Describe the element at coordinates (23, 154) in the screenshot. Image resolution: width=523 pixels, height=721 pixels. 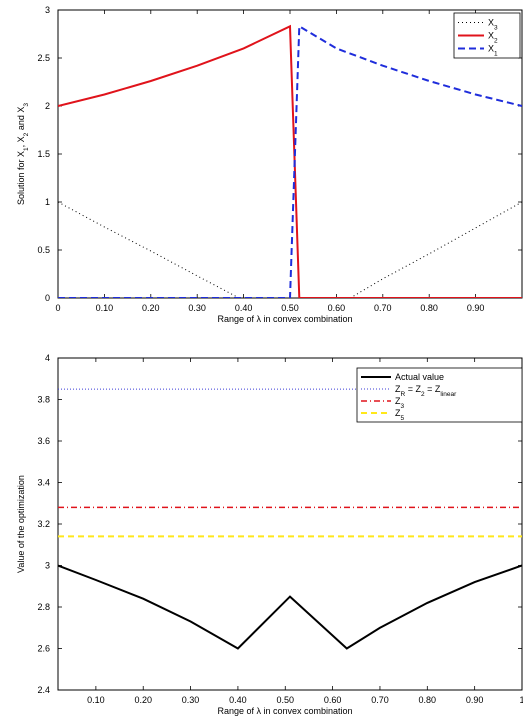
I see `y-axis-label: Solution for X1, X2 and X3` at that location.